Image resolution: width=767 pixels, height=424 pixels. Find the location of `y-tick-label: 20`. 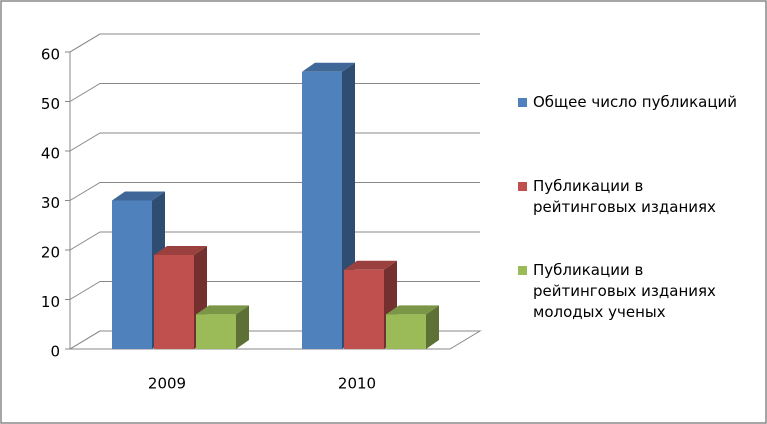

y-tick-label: 20 is located at coordinates (50, 253).